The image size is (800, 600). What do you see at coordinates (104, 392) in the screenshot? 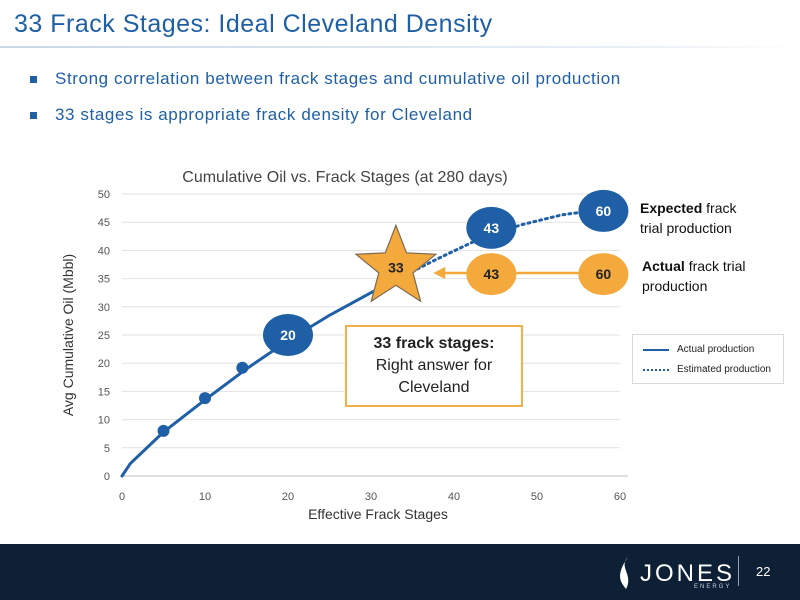
I see `y-tick-label: 15` at bounding box center [104, 392].